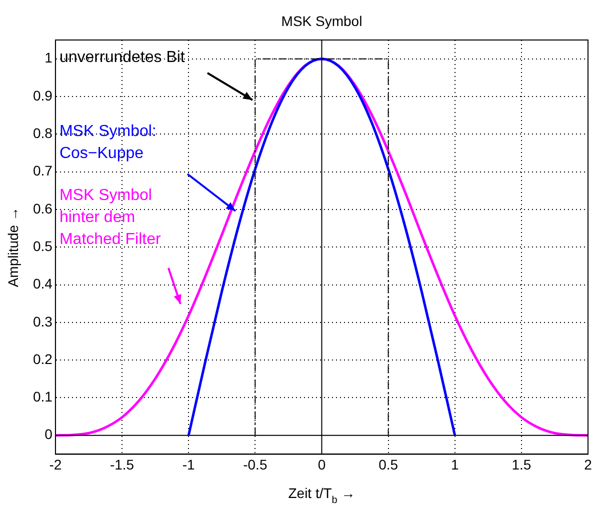 Image resolution: width=600 pixels, height=513 pixels. I want to click on annotation: MSK Symbol: Cos−Kuppe, so click(107, 142).